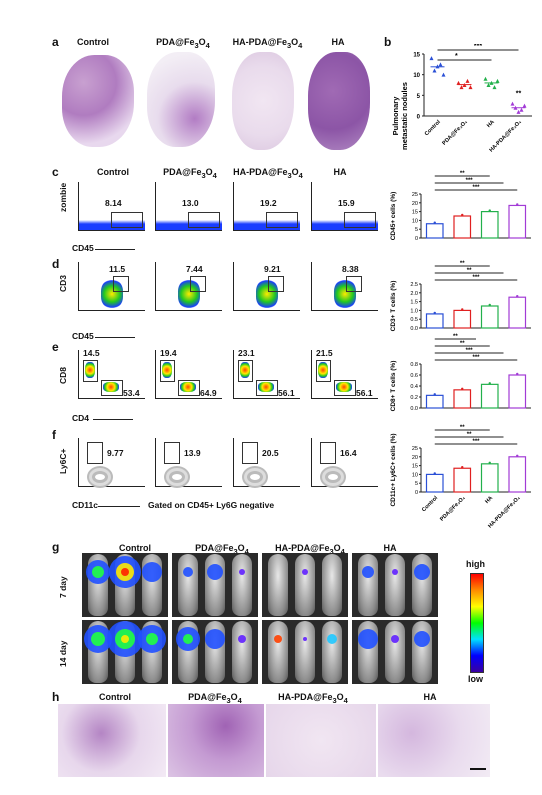  What do you see at coordinates (455, 133) in the screenshot?
I see `chart-b-category-label: PDA@Fe₃O₄` at bounding box center [455, 133].